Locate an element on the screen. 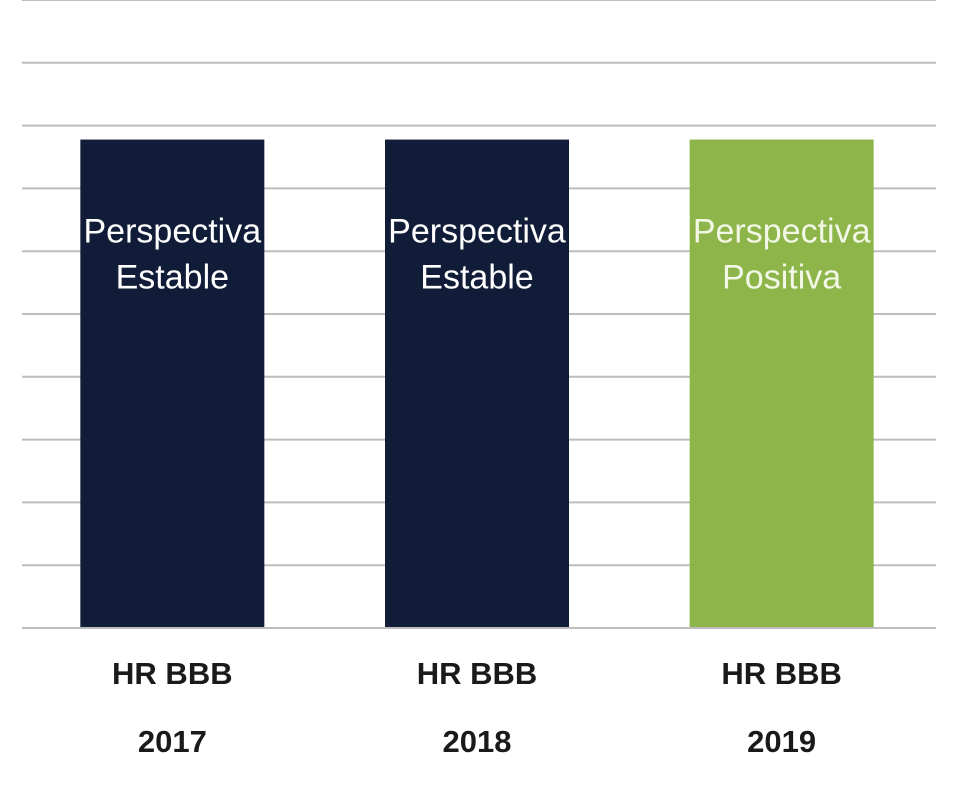 This screenshot has height=804, width=956. category-labels-group: HR BBB 2017 HR BBB 2018 HR BBB 2019 is located at coordinates (477, 707).